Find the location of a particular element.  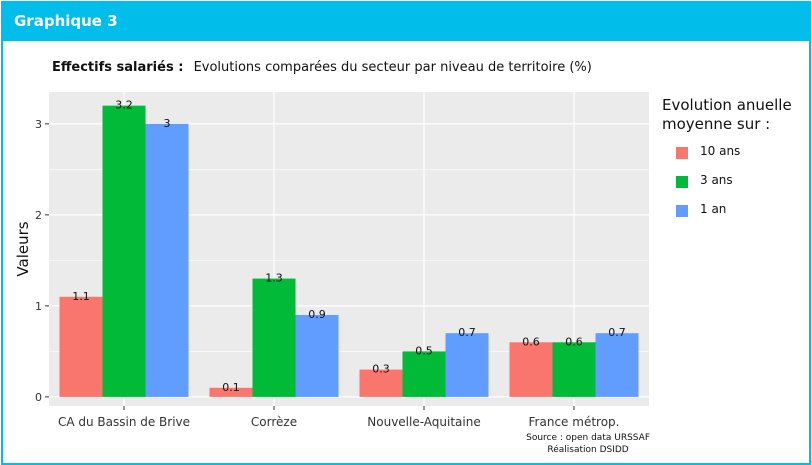

subtitle-bold: Effectifs salariés : is located at coordinates (118, 67).